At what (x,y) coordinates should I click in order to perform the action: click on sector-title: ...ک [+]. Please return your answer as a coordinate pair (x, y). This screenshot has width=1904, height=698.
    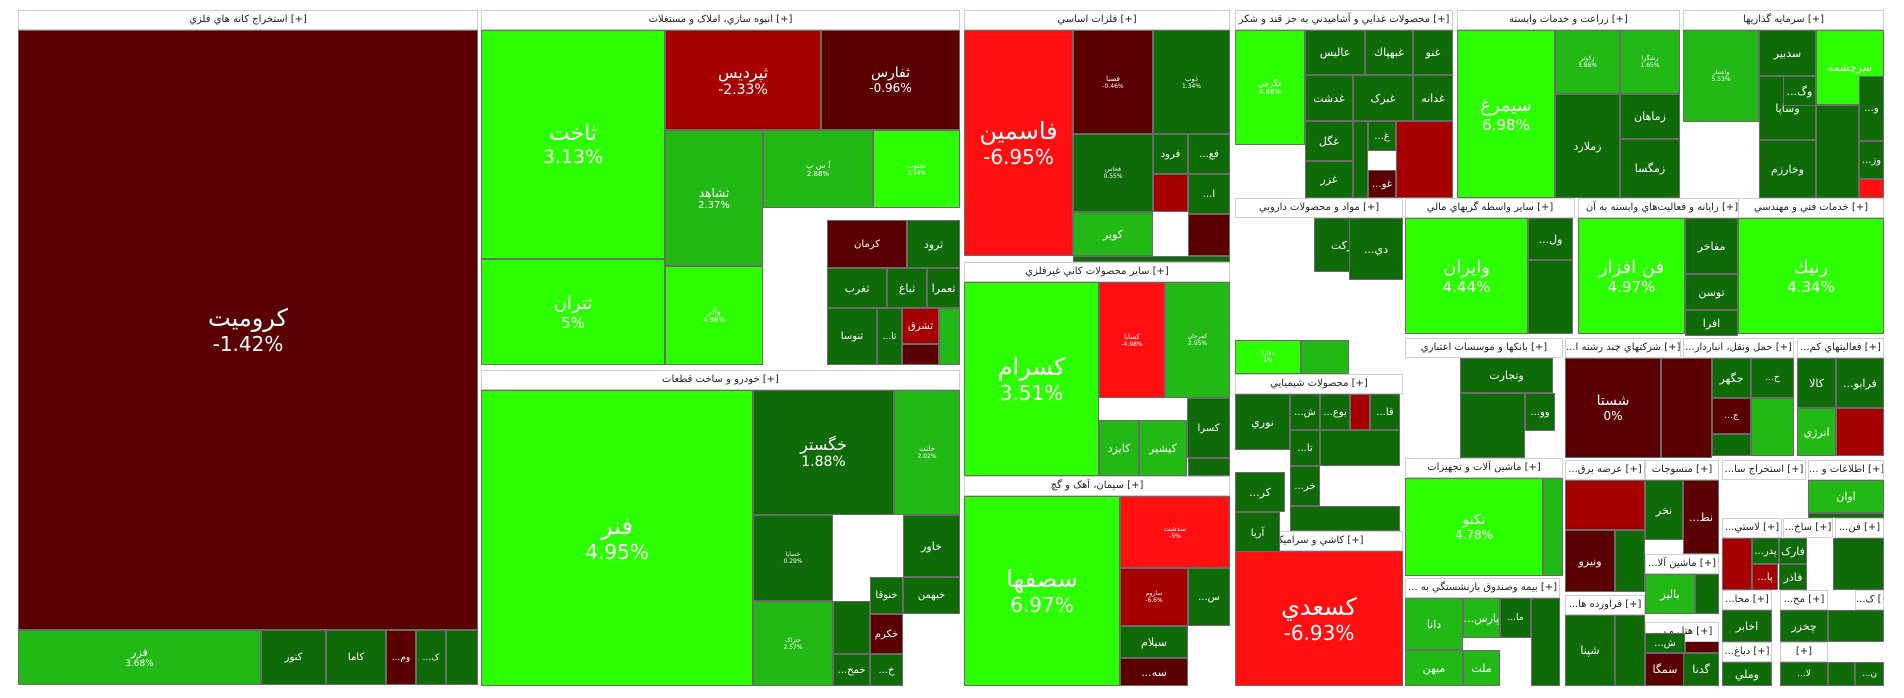
    Looking at the image, I should click on (1869, 600).